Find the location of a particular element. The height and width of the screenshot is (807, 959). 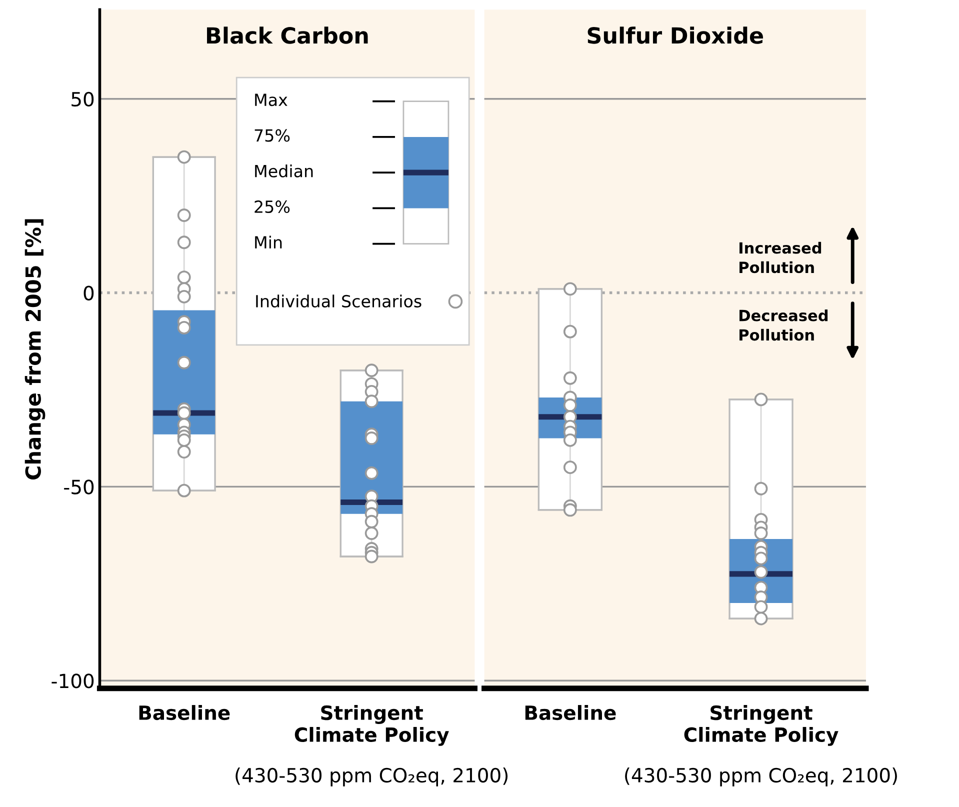

y-tick-label: 50 is located at coordinates (83, 99).